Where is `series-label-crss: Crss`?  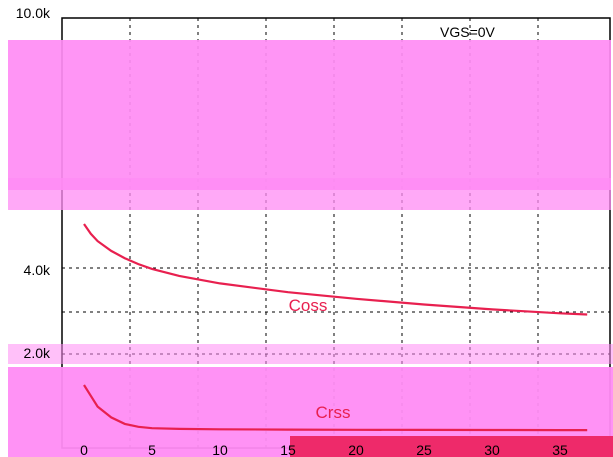 series-label-crss: Crss is located at coordinates (333, 412).